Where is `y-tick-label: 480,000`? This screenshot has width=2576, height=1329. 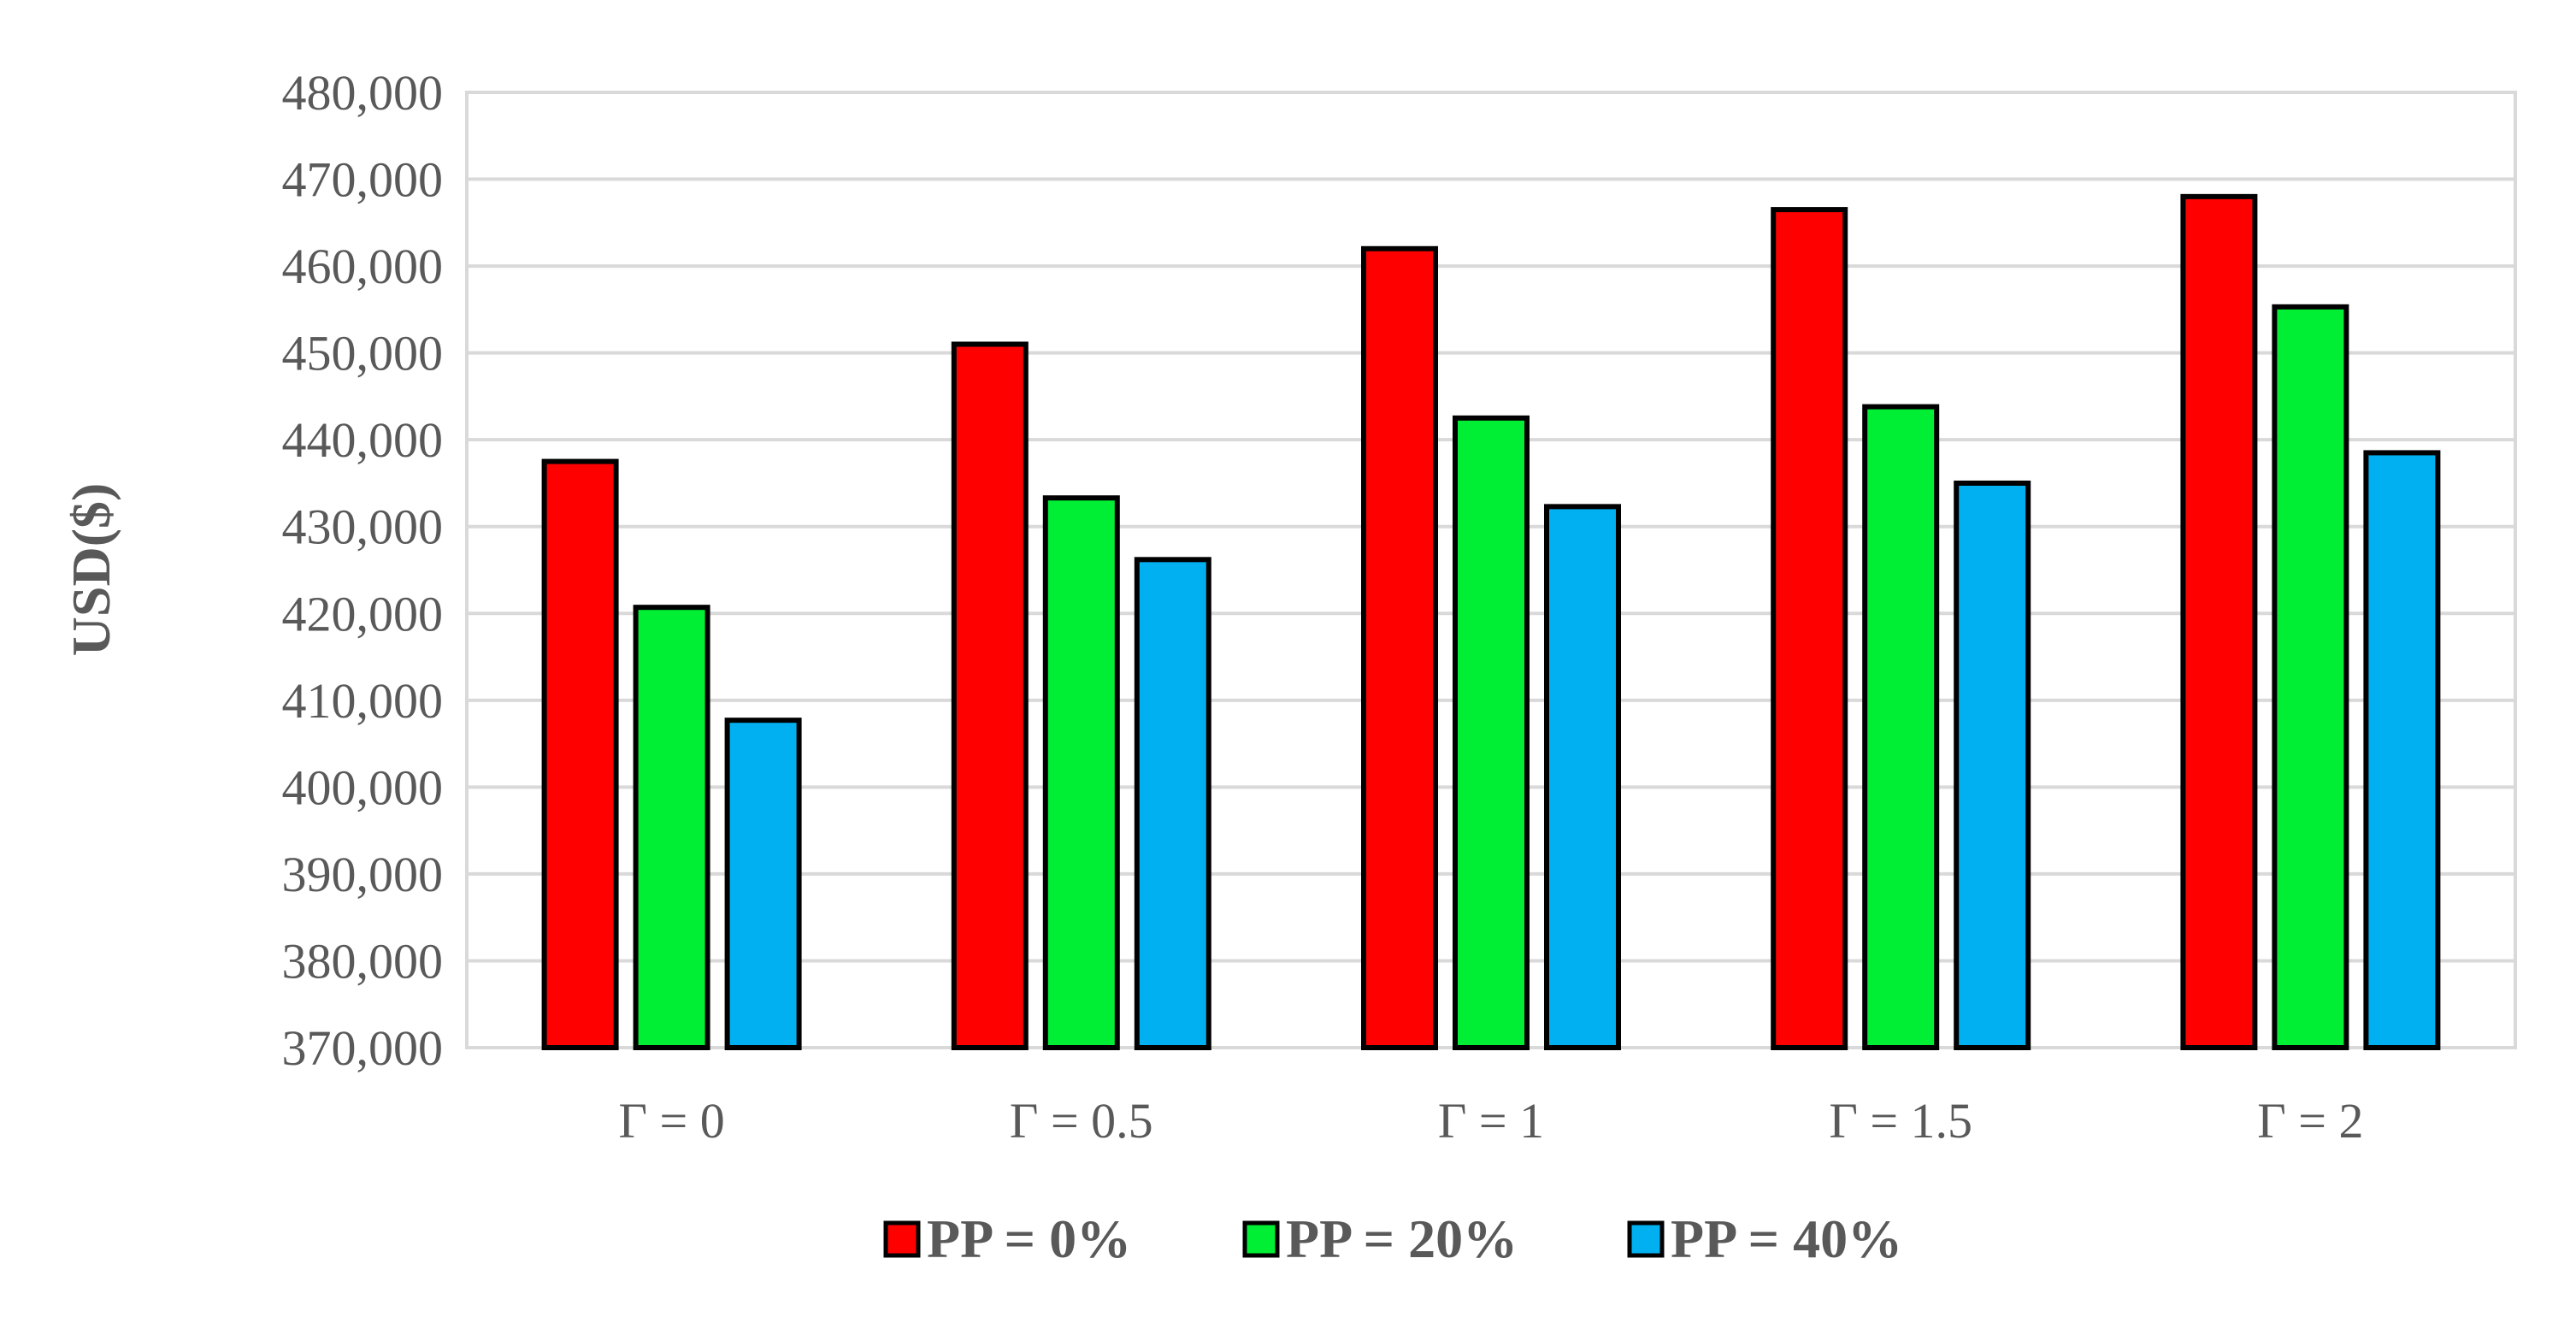 y-tick-label: 480,000 is located at coordinates (363, 93).